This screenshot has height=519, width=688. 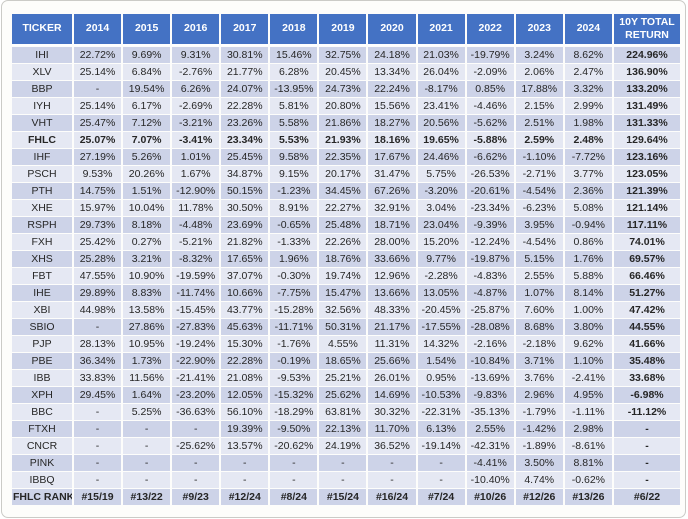 I want to click on value-cell: 48.33%, so click(x=392, y=310).